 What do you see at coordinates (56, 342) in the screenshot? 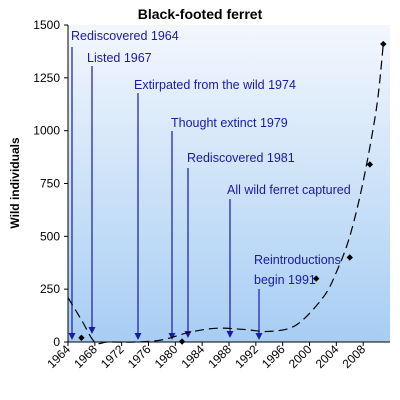
I see `y-tick-label: 0` at bounding box center [56, 342].